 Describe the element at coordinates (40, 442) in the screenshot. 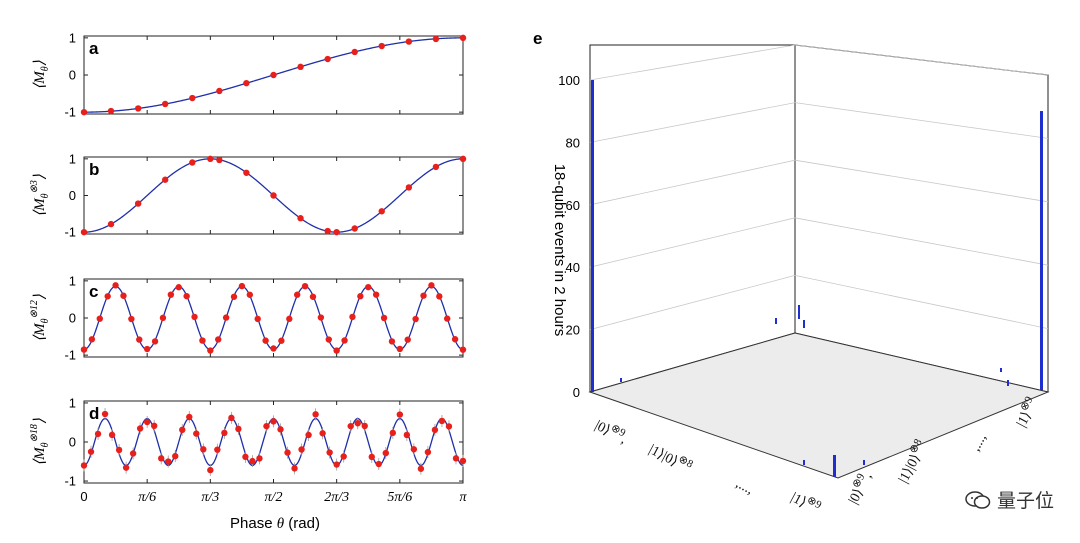

I see `panel-d-ylabel: ⟨Mθ⊗18⟩` at that location.